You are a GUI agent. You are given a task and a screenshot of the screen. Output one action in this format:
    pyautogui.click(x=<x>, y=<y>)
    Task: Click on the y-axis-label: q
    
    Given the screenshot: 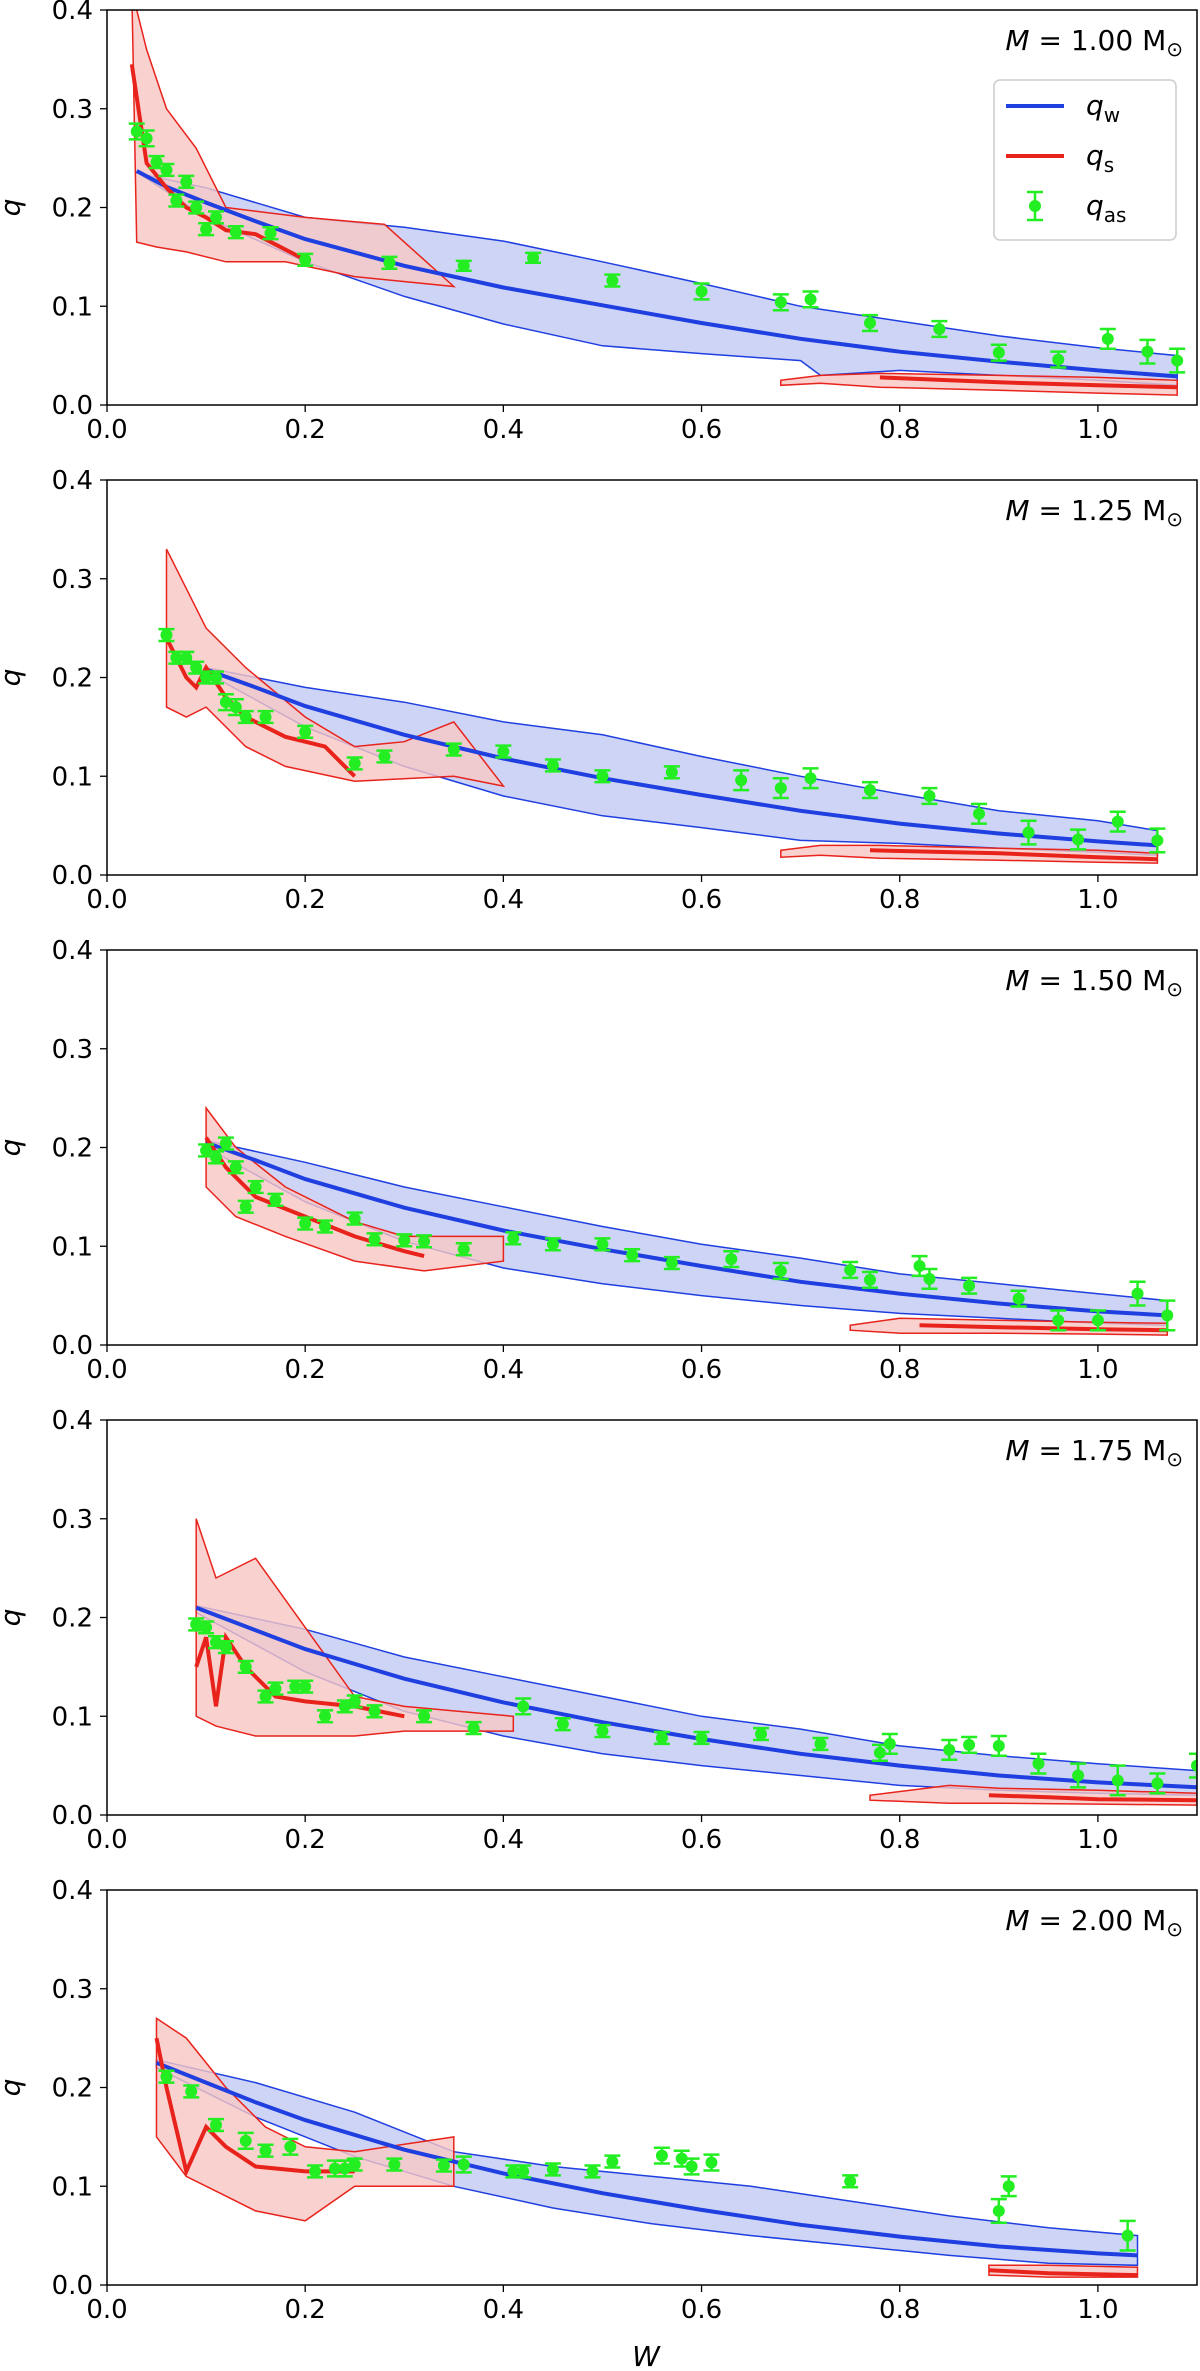 What is the action you would take?
    pyautogui.click(x=13, y=1148)
    